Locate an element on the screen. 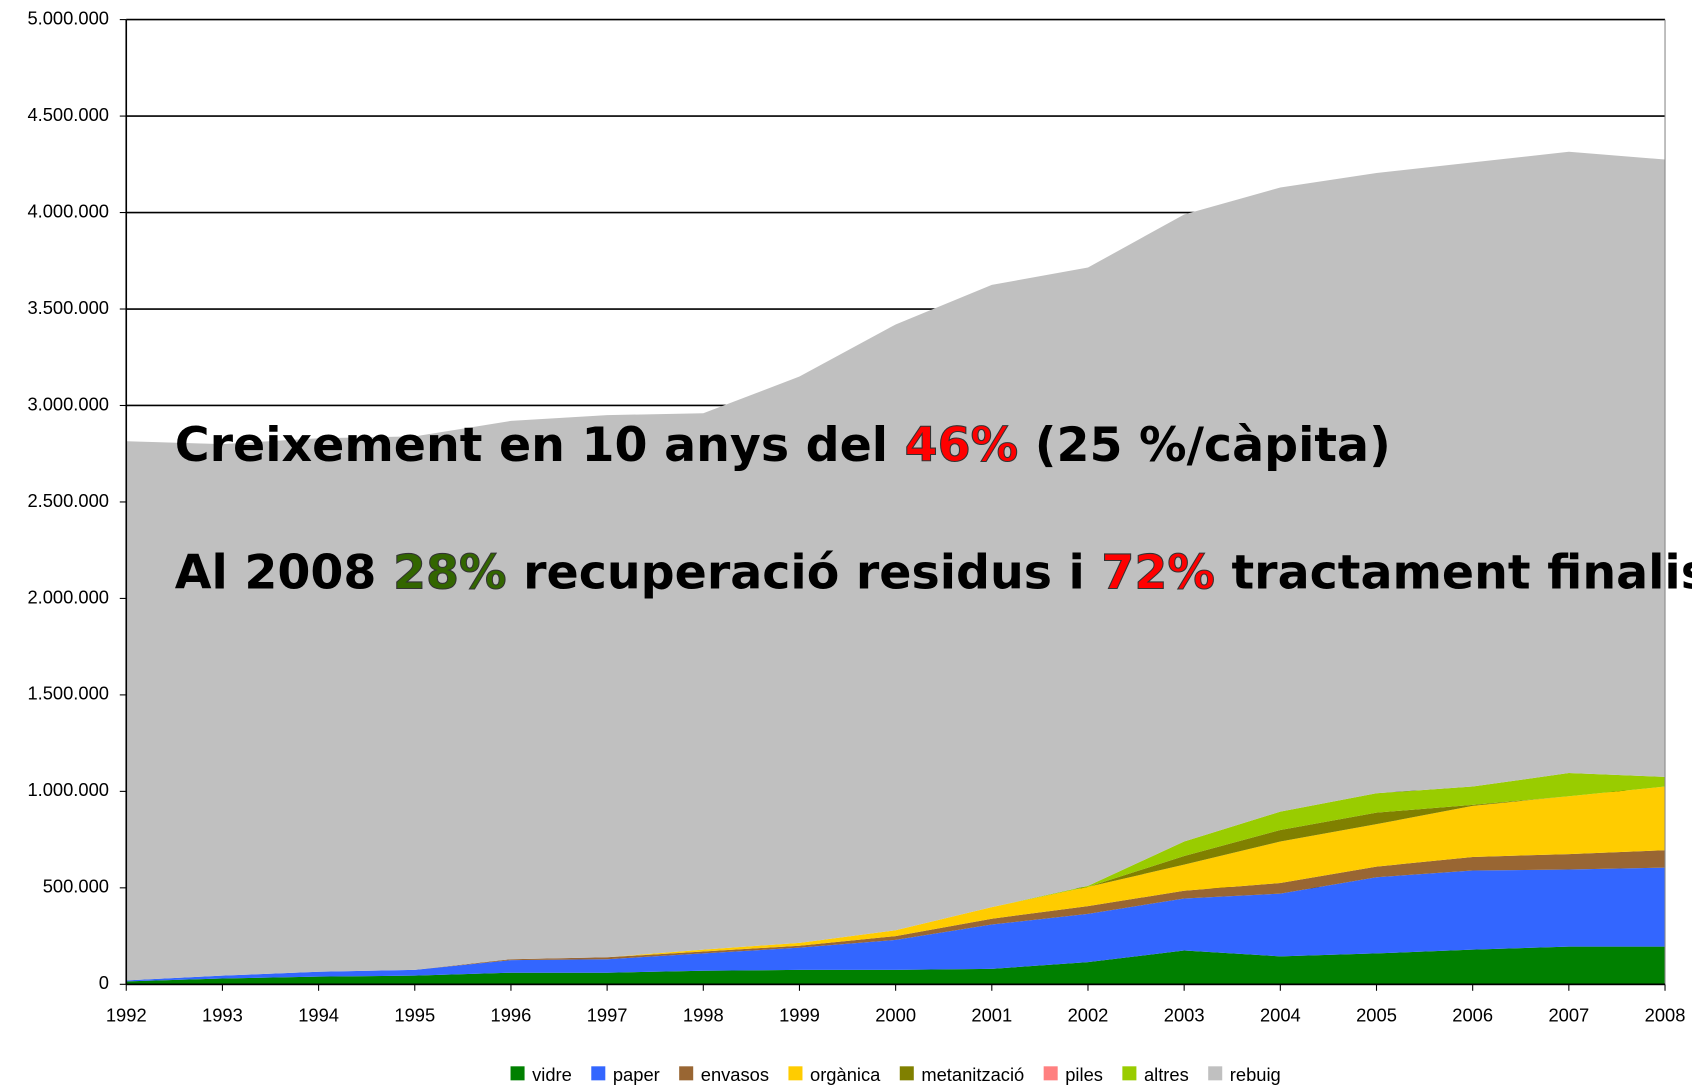 The width and height of the screenshot is (1692, 1087). x-tick-label: 2000 is located at coordinates (895, 1015).